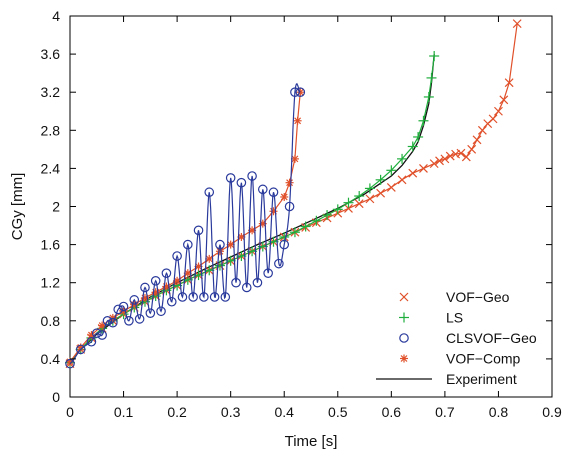 The image size is (578, 464). What do you see at coordinates (491, 338) in the screenshot?
I see `legend-label: CLSVOF−Geo` at bounding box center [491, 338].